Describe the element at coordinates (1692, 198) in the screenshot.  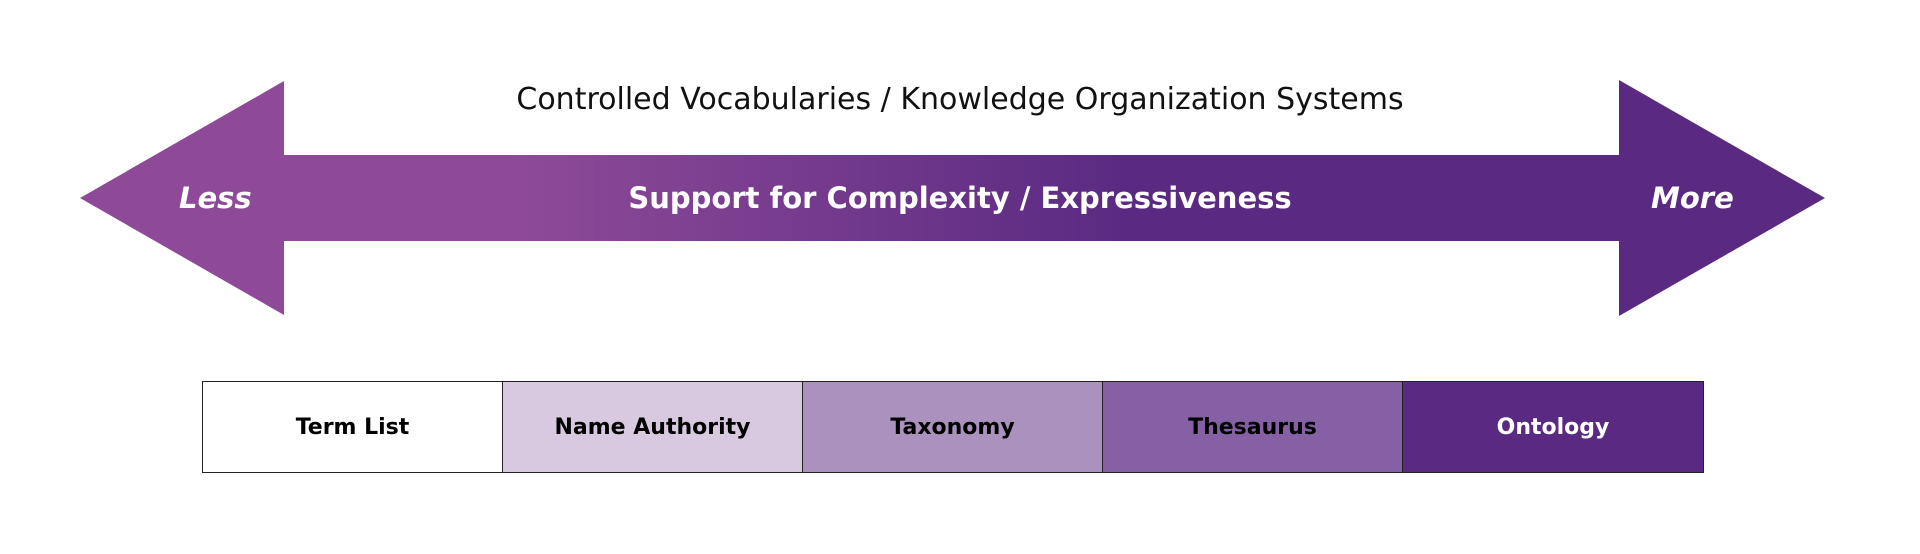
I see `more-label: More` at that location.